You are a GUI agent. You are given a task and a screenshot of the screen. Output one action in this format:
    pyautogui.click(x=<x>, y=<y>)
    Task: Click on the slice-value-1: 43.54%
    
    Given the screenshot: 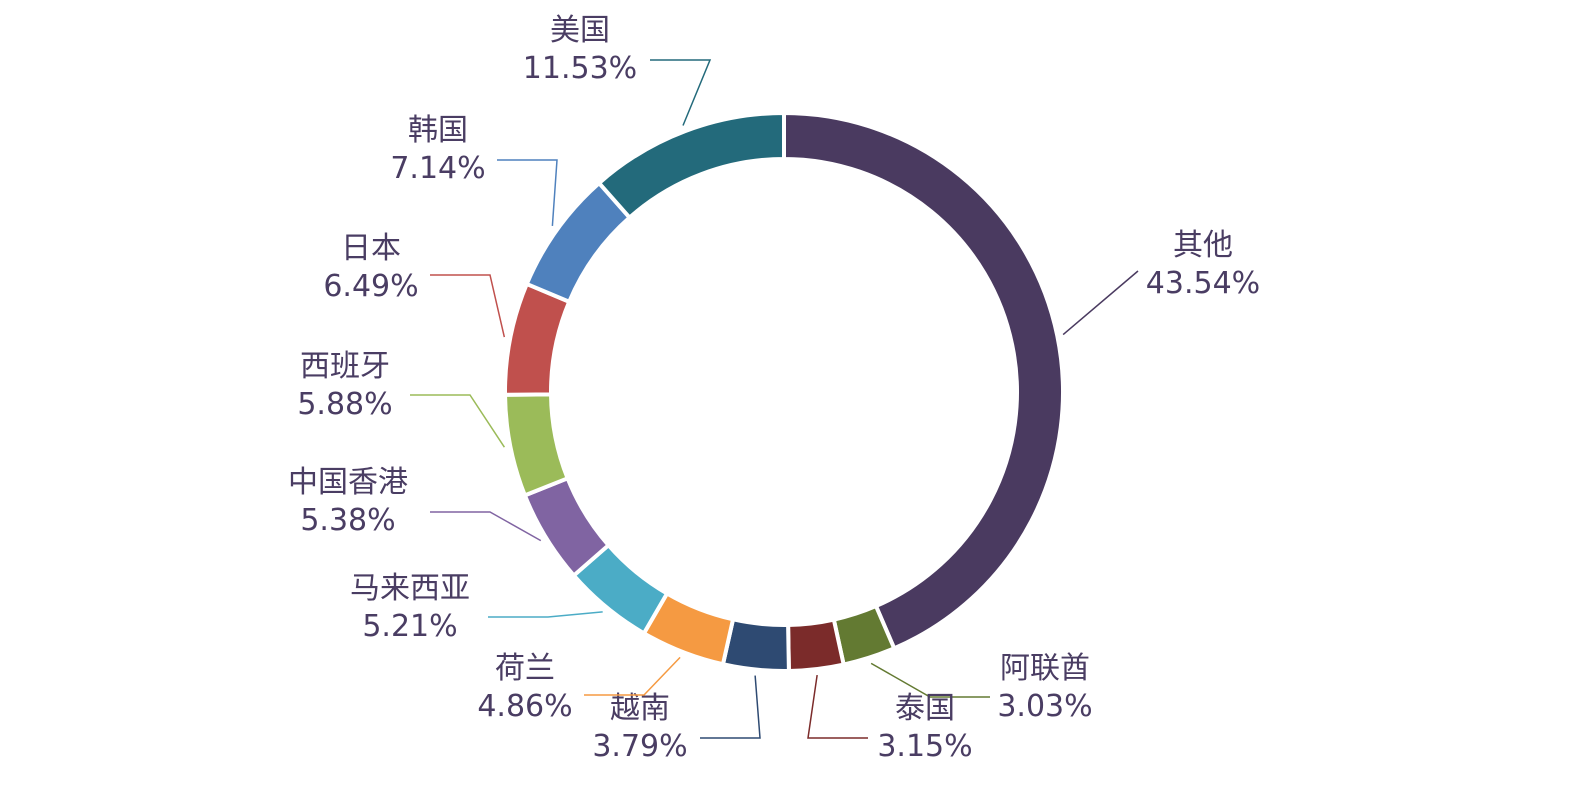 What is the action you would take?
    pyautogui.click(x=1203, y=283)
    